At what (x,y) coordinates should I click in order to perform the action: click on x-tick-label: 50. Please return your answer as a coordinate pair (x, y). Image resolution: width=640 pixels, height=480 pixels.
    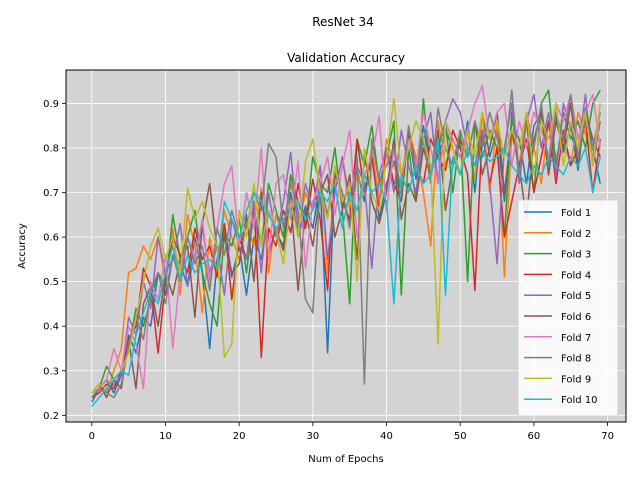
    Looking at the image, I should click on (460, 436).